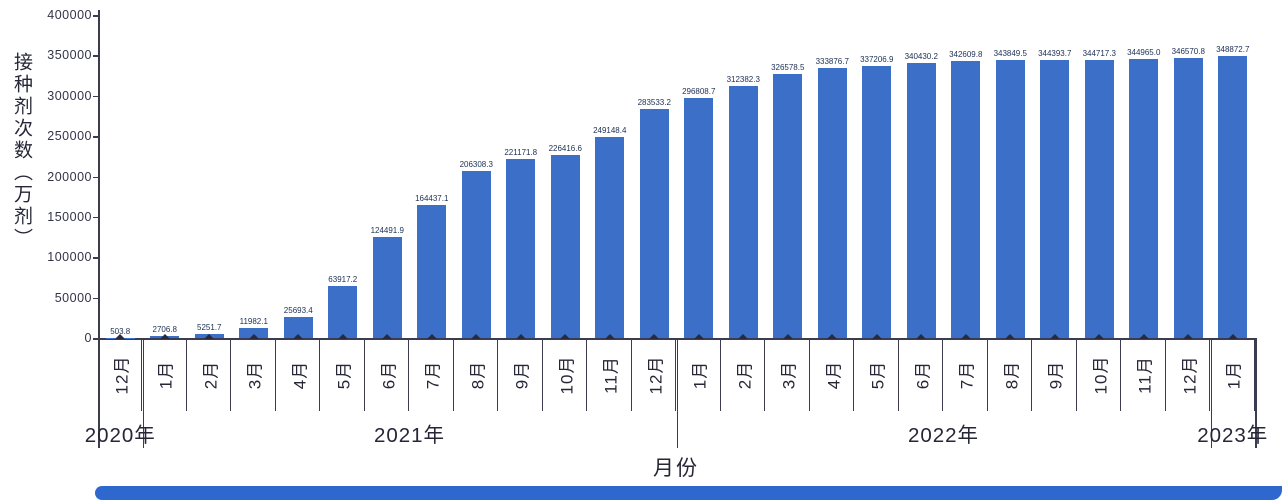  Describe the element at coordinates (88, 338) in the screenshot. I see `y-tick-label: 0` at that location.